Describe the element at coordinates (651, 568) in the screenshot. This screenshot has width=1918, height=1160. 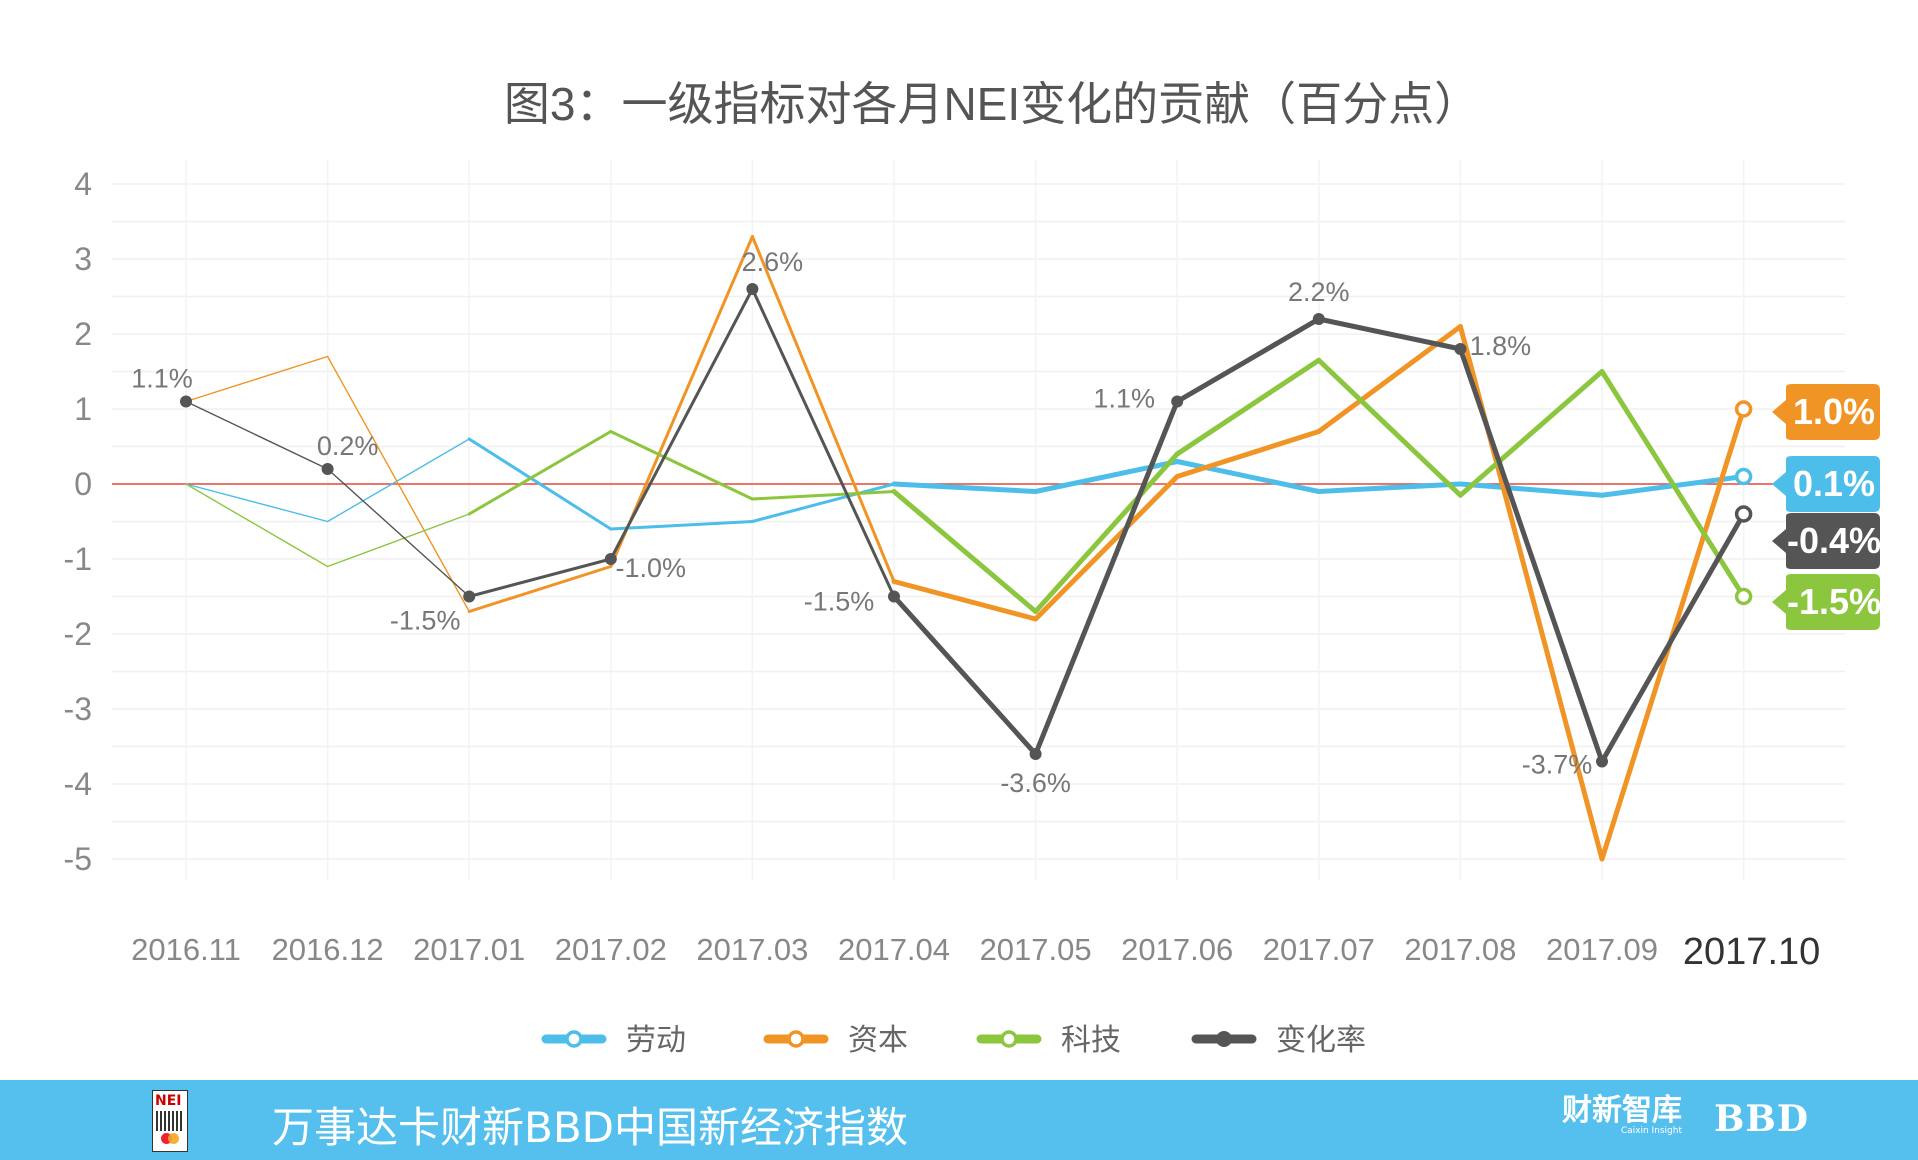
I see `point-data-label: -1.0%` at that location.